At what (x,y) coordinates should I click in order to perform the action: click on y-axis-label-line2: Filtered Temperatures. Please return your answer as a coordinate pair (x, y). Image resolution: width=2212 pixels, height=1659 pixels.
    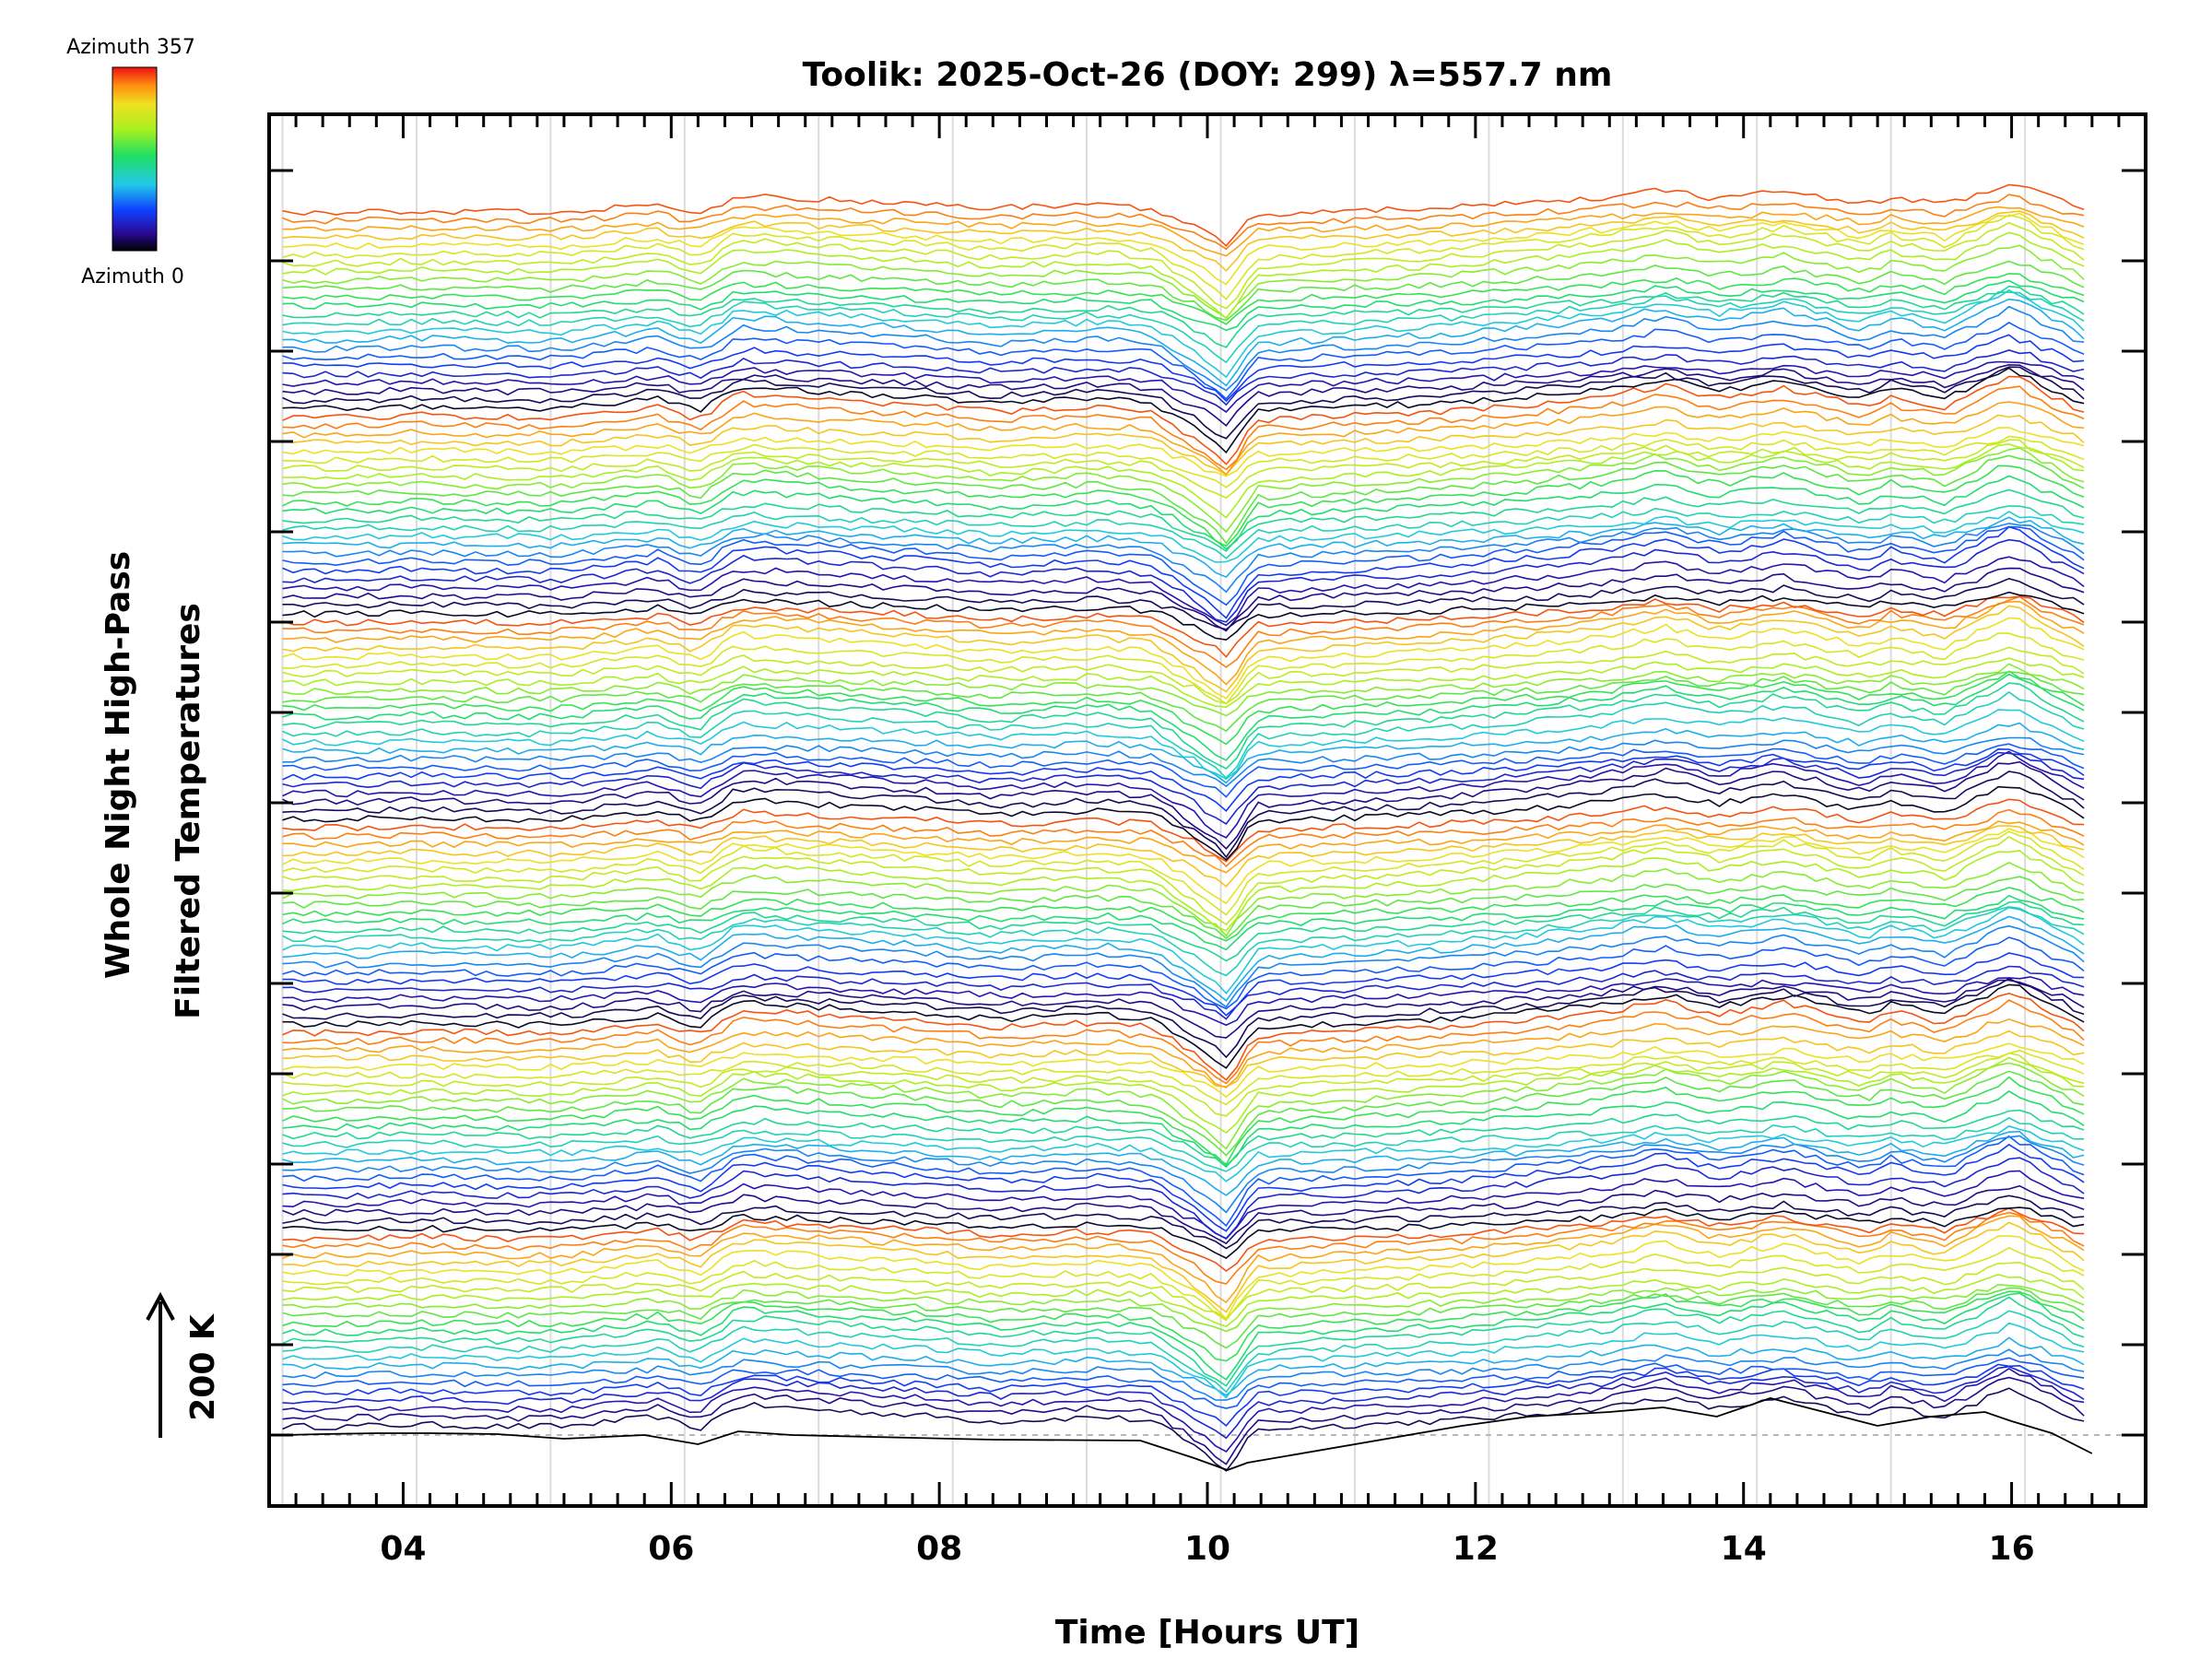
    Looking at the image, I should click on (188, 811).